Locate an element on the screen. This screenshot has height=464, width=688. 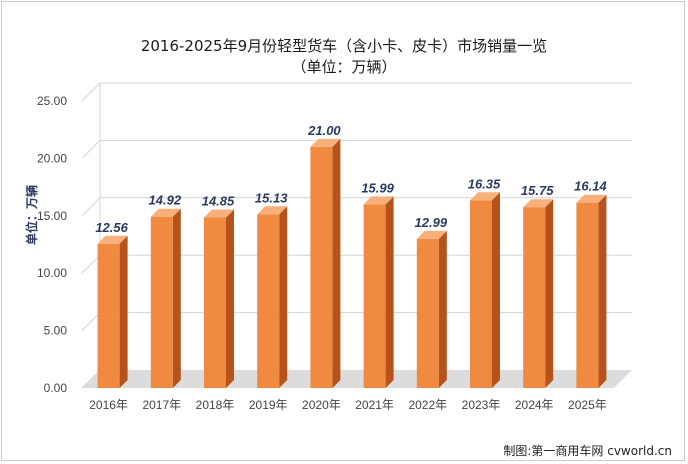
x-tick-label: 2019年 is located at coordinates (268, 405).